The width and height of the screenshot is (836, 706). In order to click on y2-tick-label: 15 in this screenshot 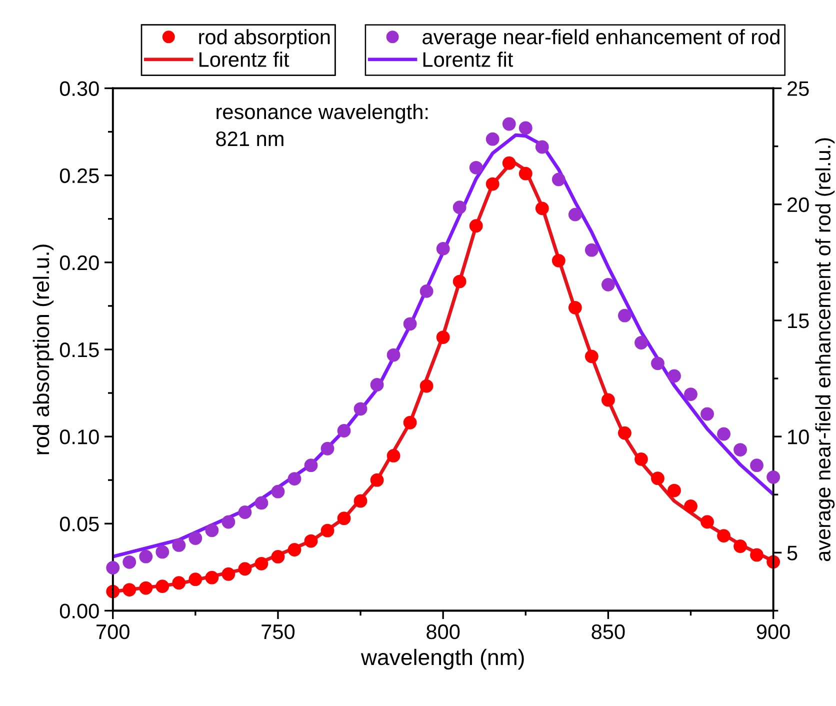, I will do `click(798, 321)`.